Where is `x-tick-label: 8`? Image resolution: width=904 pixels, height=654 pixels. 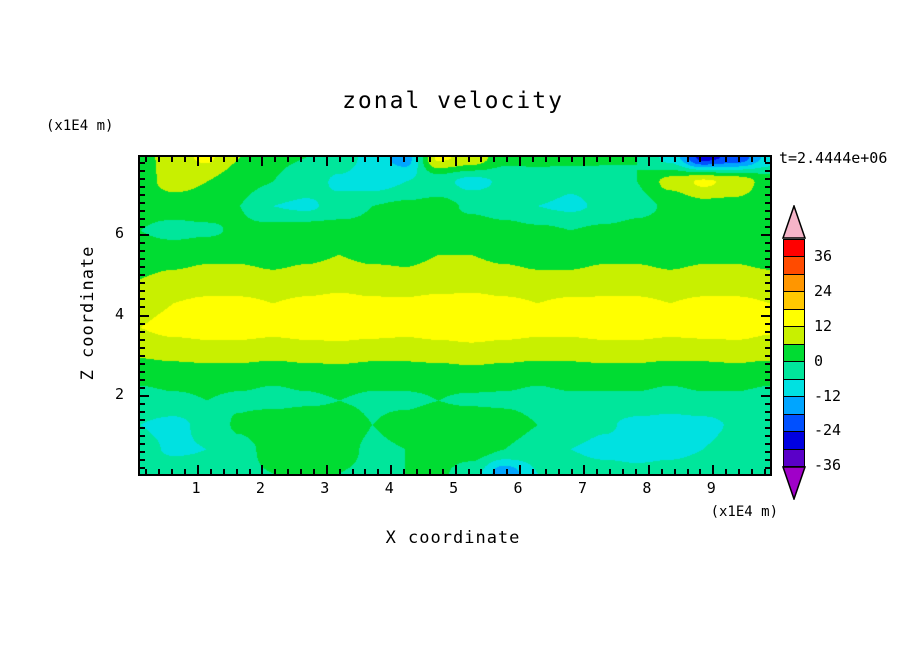 x-tick-label: 8 is located at coordinates (647, 488).